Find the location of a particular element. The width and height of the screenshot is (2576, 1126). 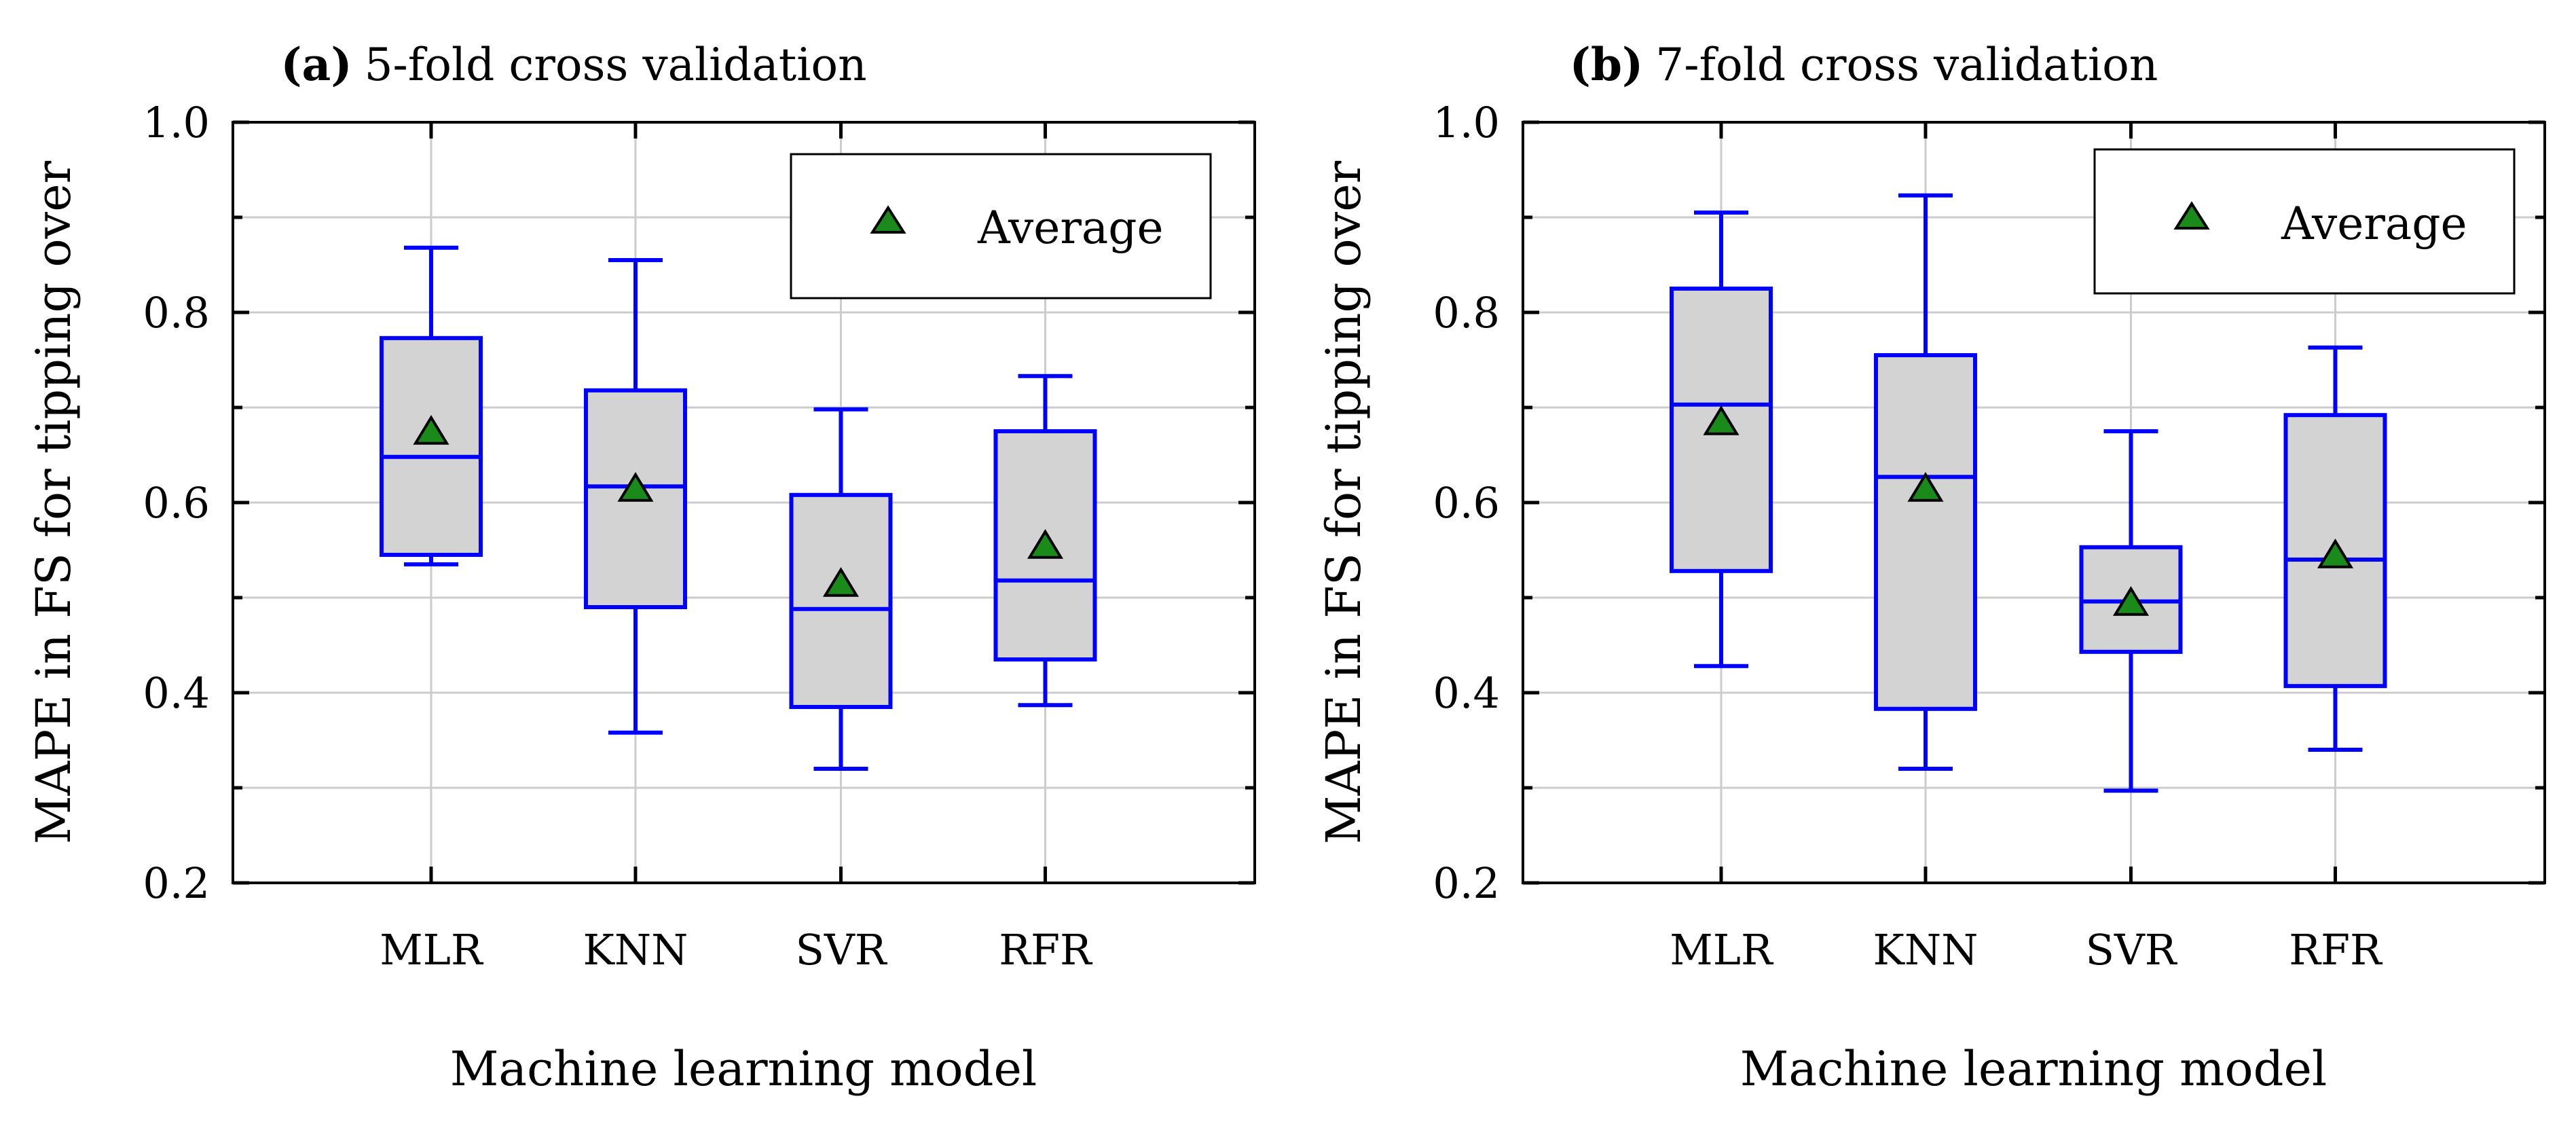

panel-b-ytick-label: 0.6 is located at coordinates (1466, 503).